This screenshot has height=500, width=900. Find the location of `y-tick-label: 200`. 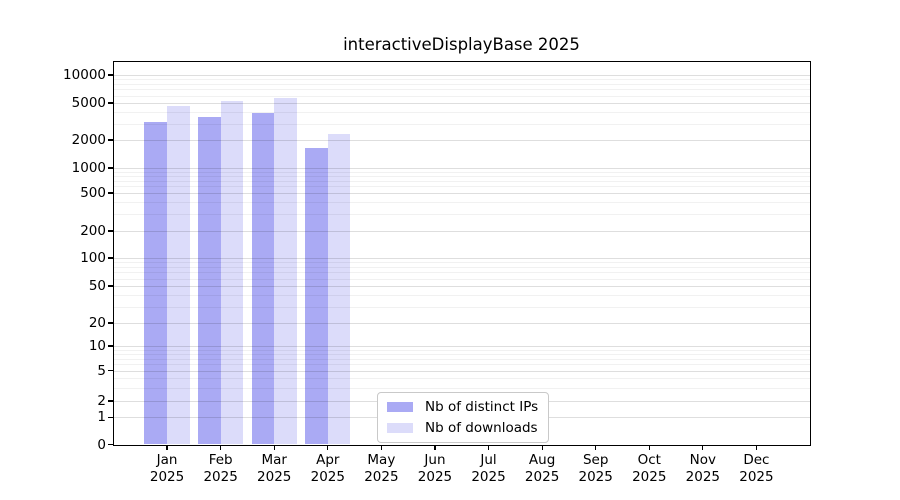

y-tick-label: 200 is located at coordinates (93, 231).